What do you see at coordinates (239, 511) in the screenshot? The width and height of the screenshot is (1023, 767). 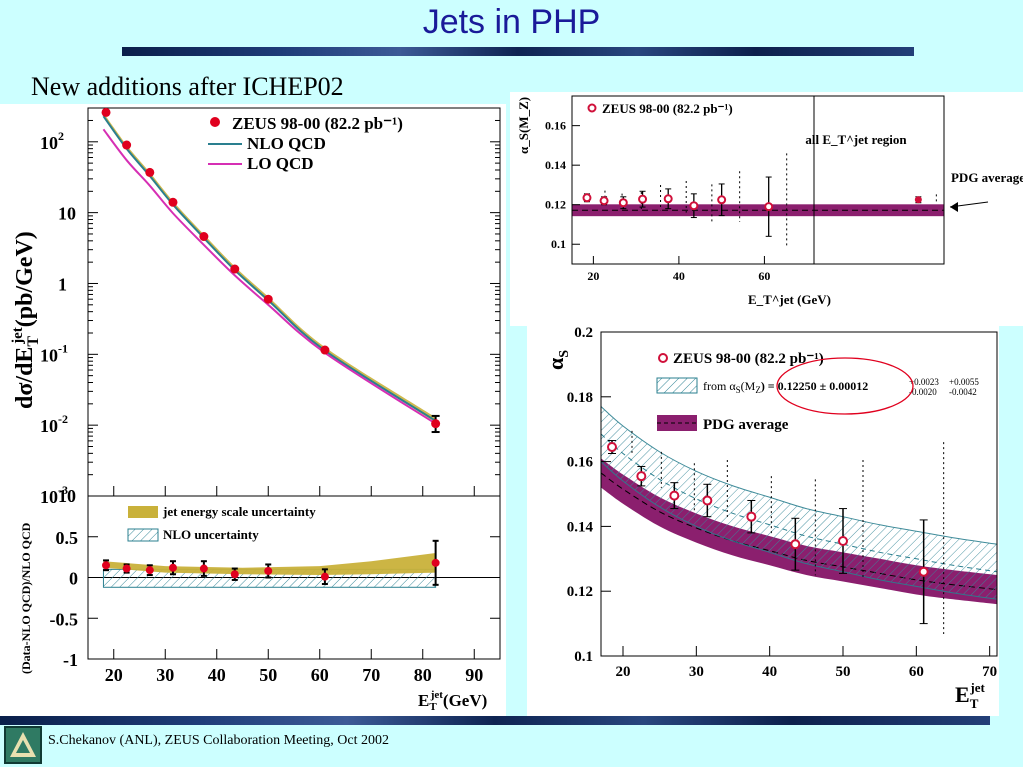 I see `legend-label-jes: jet energy scale uncertainty` at bounding box center [239, 511].